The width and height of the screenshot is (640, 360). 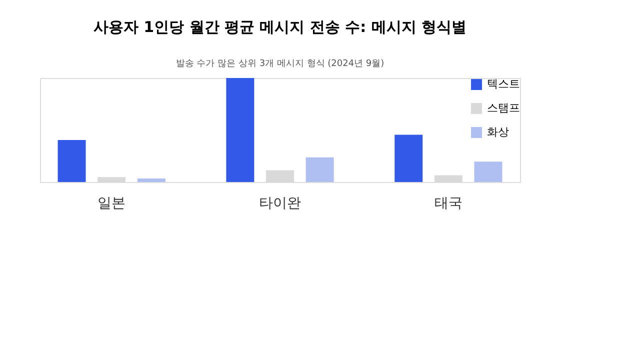 I want to click on chart-title: 사용자 1인당 월간 평균 메시지 전송 수: 메시지 형식별, so click(x=280, y=27).